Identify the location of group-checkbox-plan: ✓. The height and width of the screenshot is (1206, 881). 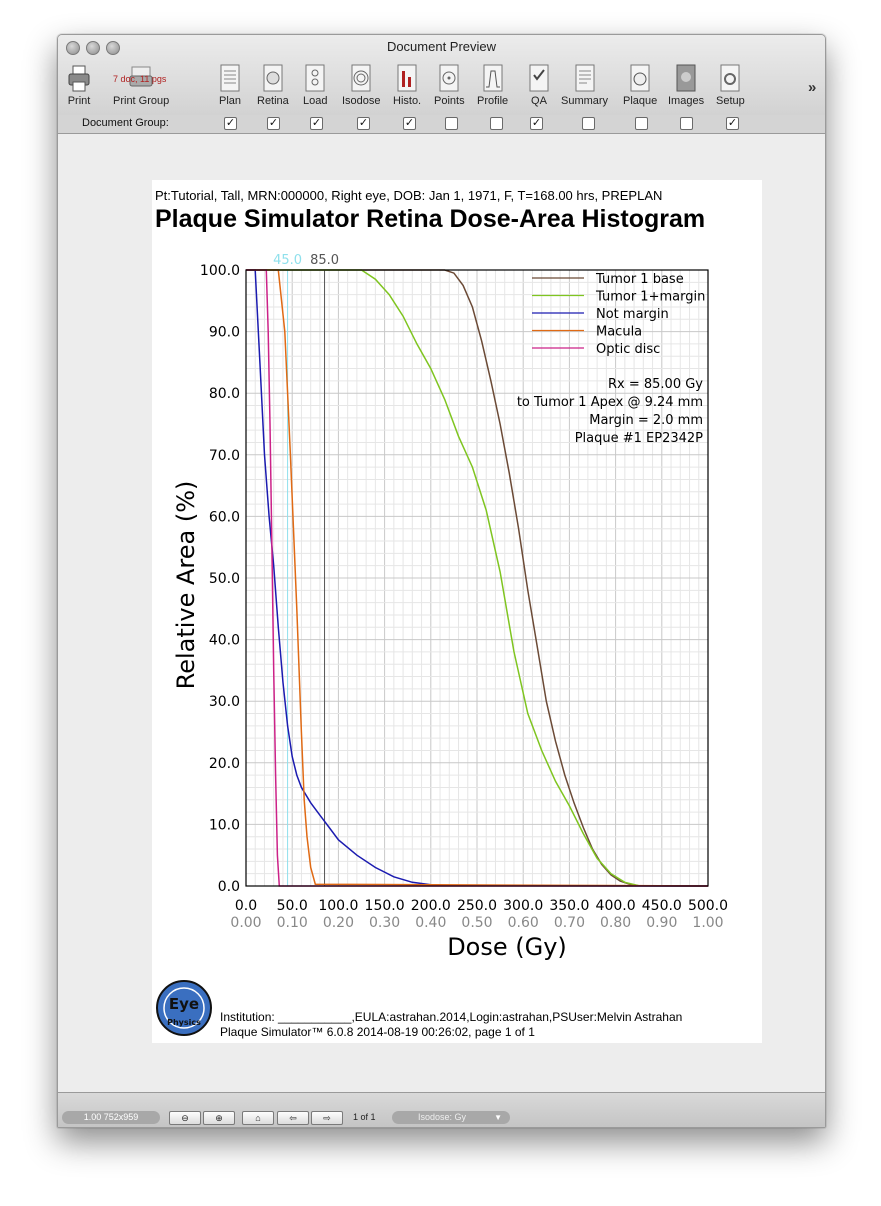
(230, 123).